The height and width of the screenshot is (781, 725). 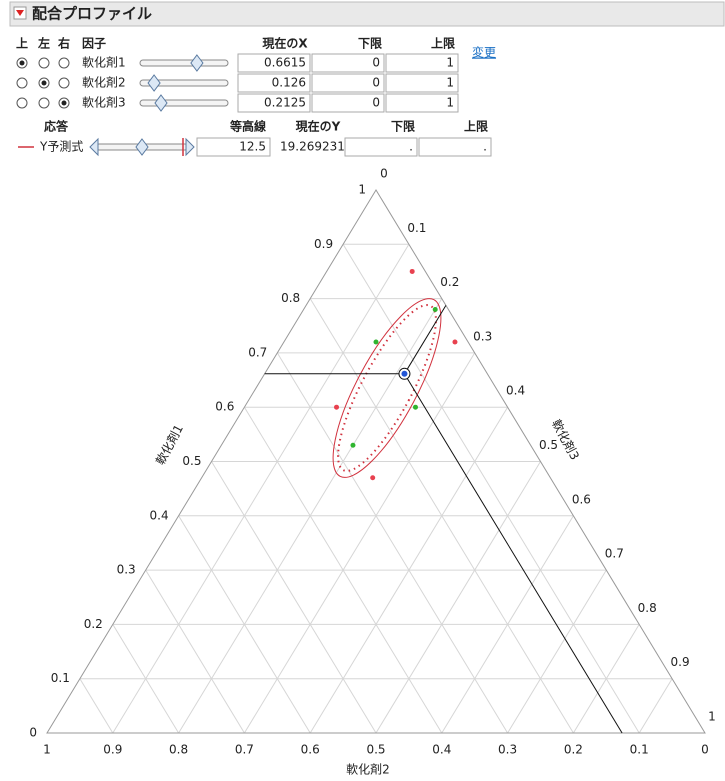 I want to click on left-tick-label: 0.6, so click(x=224, y=407).